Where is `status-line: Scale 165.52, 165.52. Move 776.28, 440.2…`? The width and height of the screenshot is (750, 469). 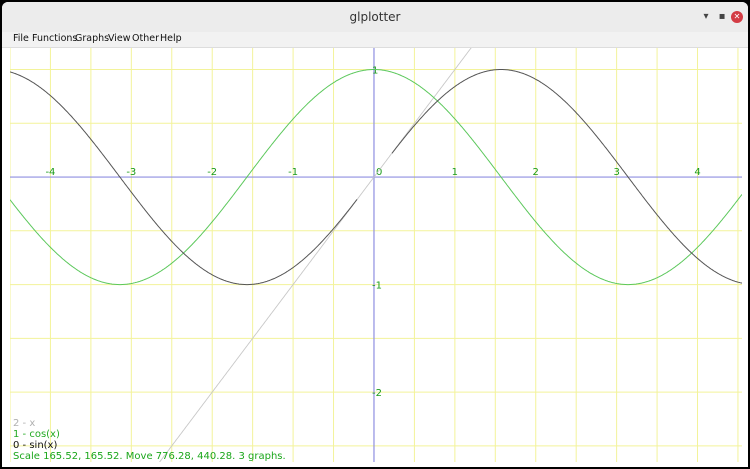 status-line: Scale 165.52, 165.52. Move 776.28, 440.2… is located at coordinates (149, 456).